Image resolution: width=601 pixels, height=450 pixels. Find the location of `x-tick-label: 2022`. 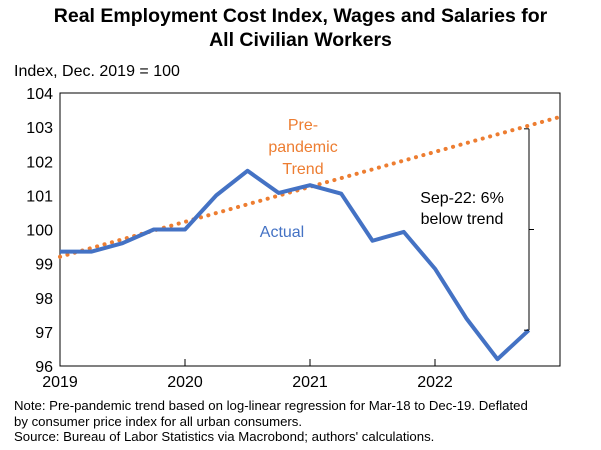

x-tick-label: 2022 is located at coordinates (435, 382).